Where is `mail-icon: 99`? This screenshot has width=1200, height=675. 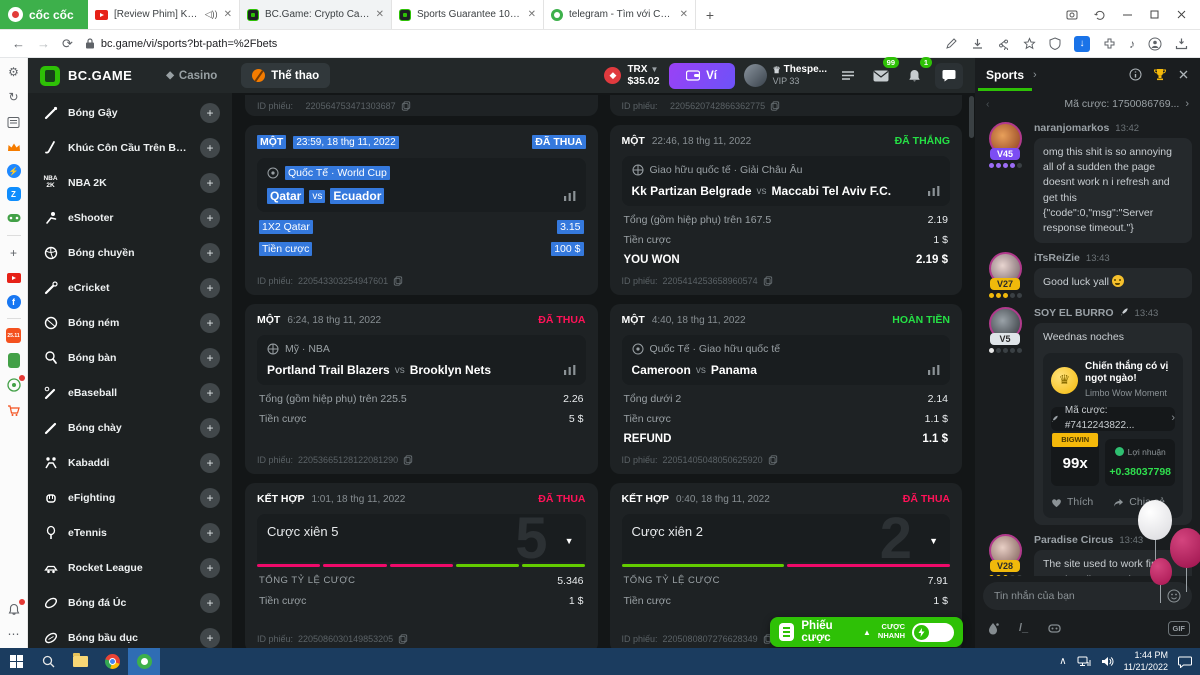 mail-icon: 99 is located at coordinates (884, 72).